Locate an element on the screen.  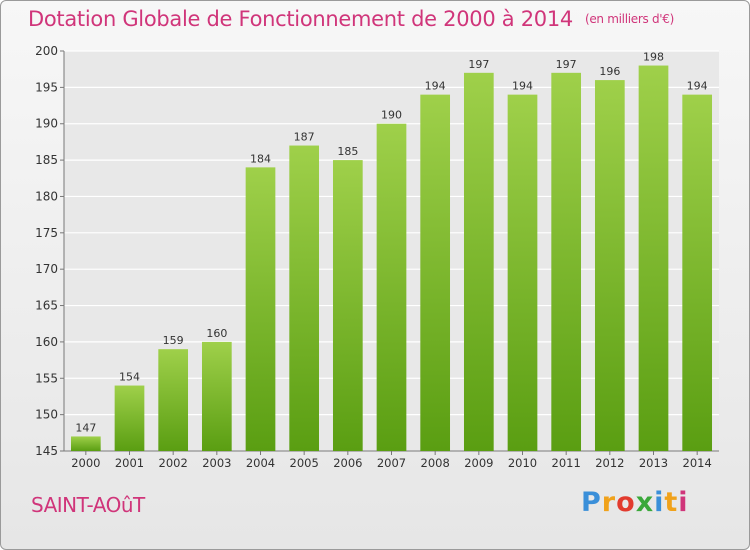
x-tick-label: 2007 is located at coordinates (391, 463).